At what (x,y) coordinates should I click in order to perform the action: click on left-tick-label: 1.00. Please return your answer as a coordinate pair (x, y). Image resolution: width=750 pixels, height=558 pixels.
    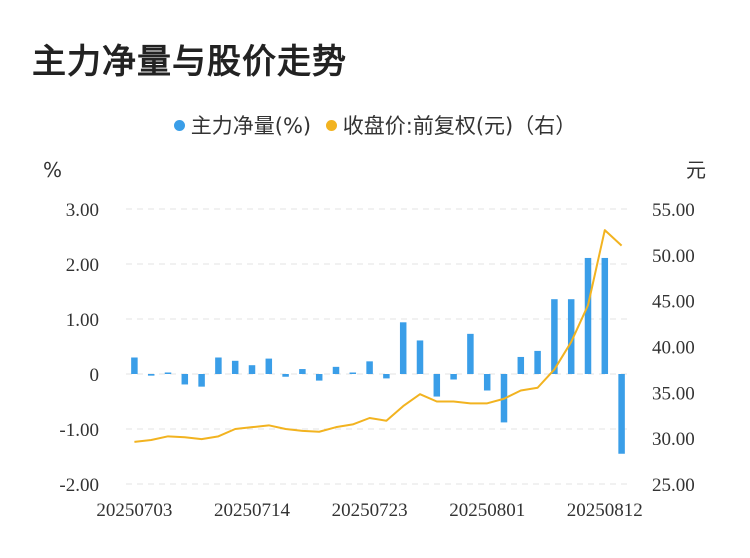
    Looking at the image, I should click on (82, 320).